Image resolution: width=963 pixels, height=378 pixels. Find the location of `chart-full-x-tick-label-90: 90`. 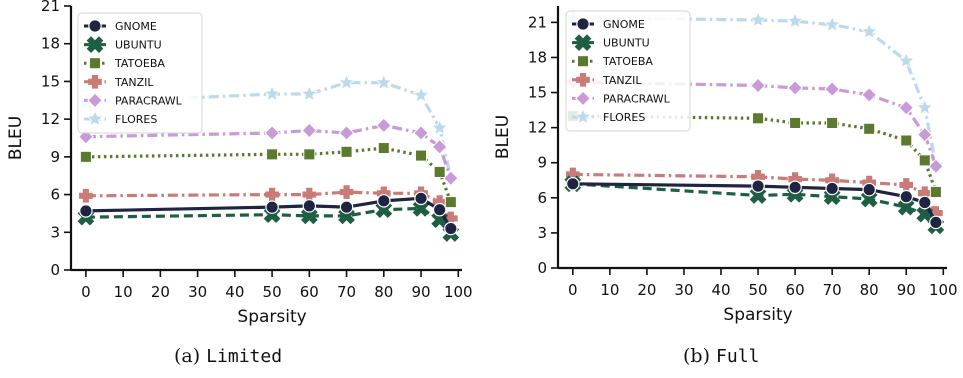

chart-full-x-tick-label-90: 90 is located at coordinates (906, 290).